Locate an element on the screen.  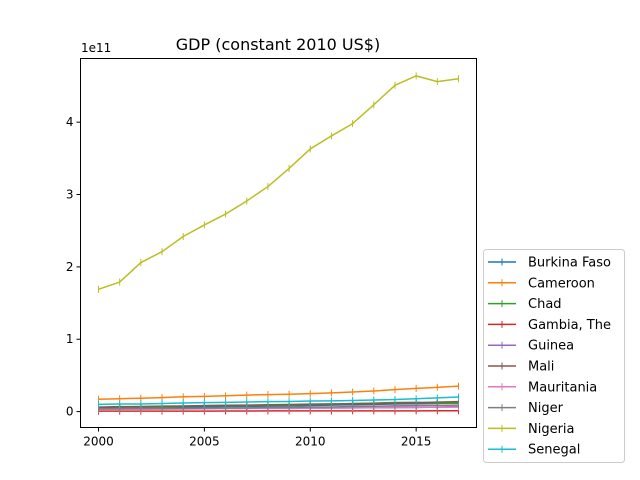
x-tick-label: 2000 is located at coordinates (98, 442).